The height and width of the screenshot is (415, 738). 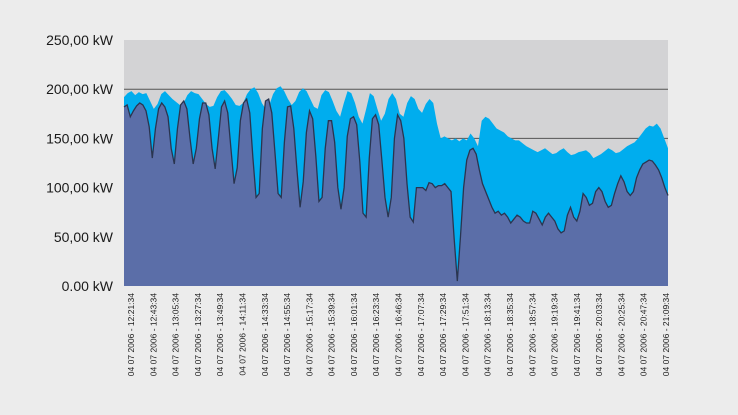 I want to click on x-tick-label-15: 04 07 2006 - 17:51:34, so click(x=465, y=334).